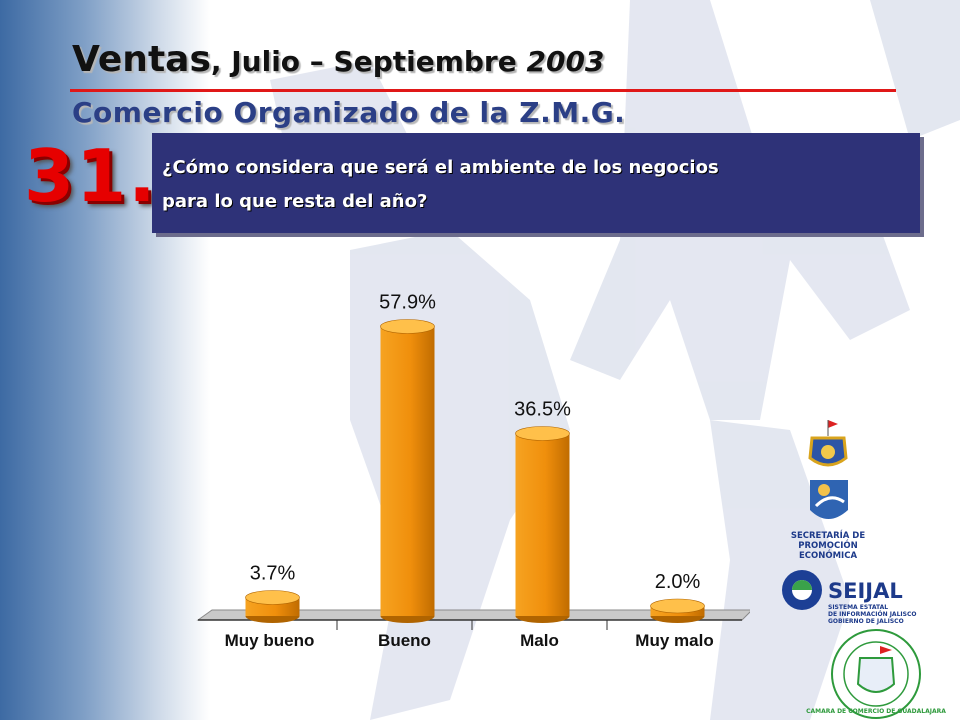 This screenshot has width=960, height=720. What do you see at coordinates (858, 607) in the screenshot?
I see `seijal-line-1: SISTEMA ESTATAL` at bounding box center [858, 607].